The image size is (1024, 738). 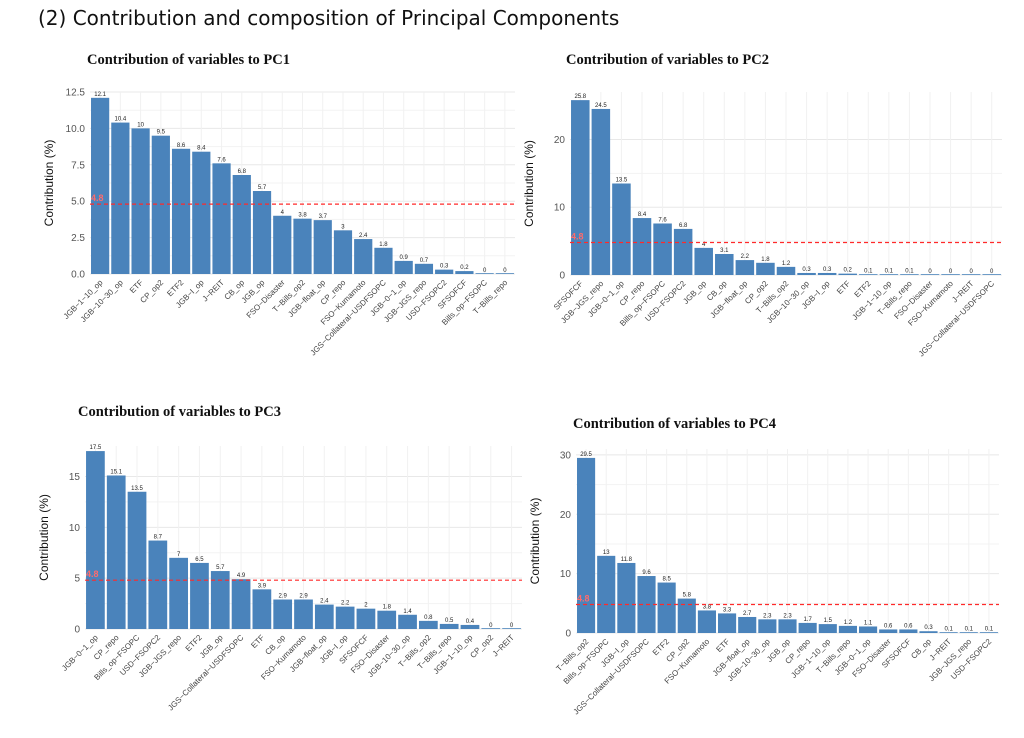 What do you see at coordinates (566, 574) in the screenshot?
I see `y-tick-label: 10` at bounding box center [566, 574].